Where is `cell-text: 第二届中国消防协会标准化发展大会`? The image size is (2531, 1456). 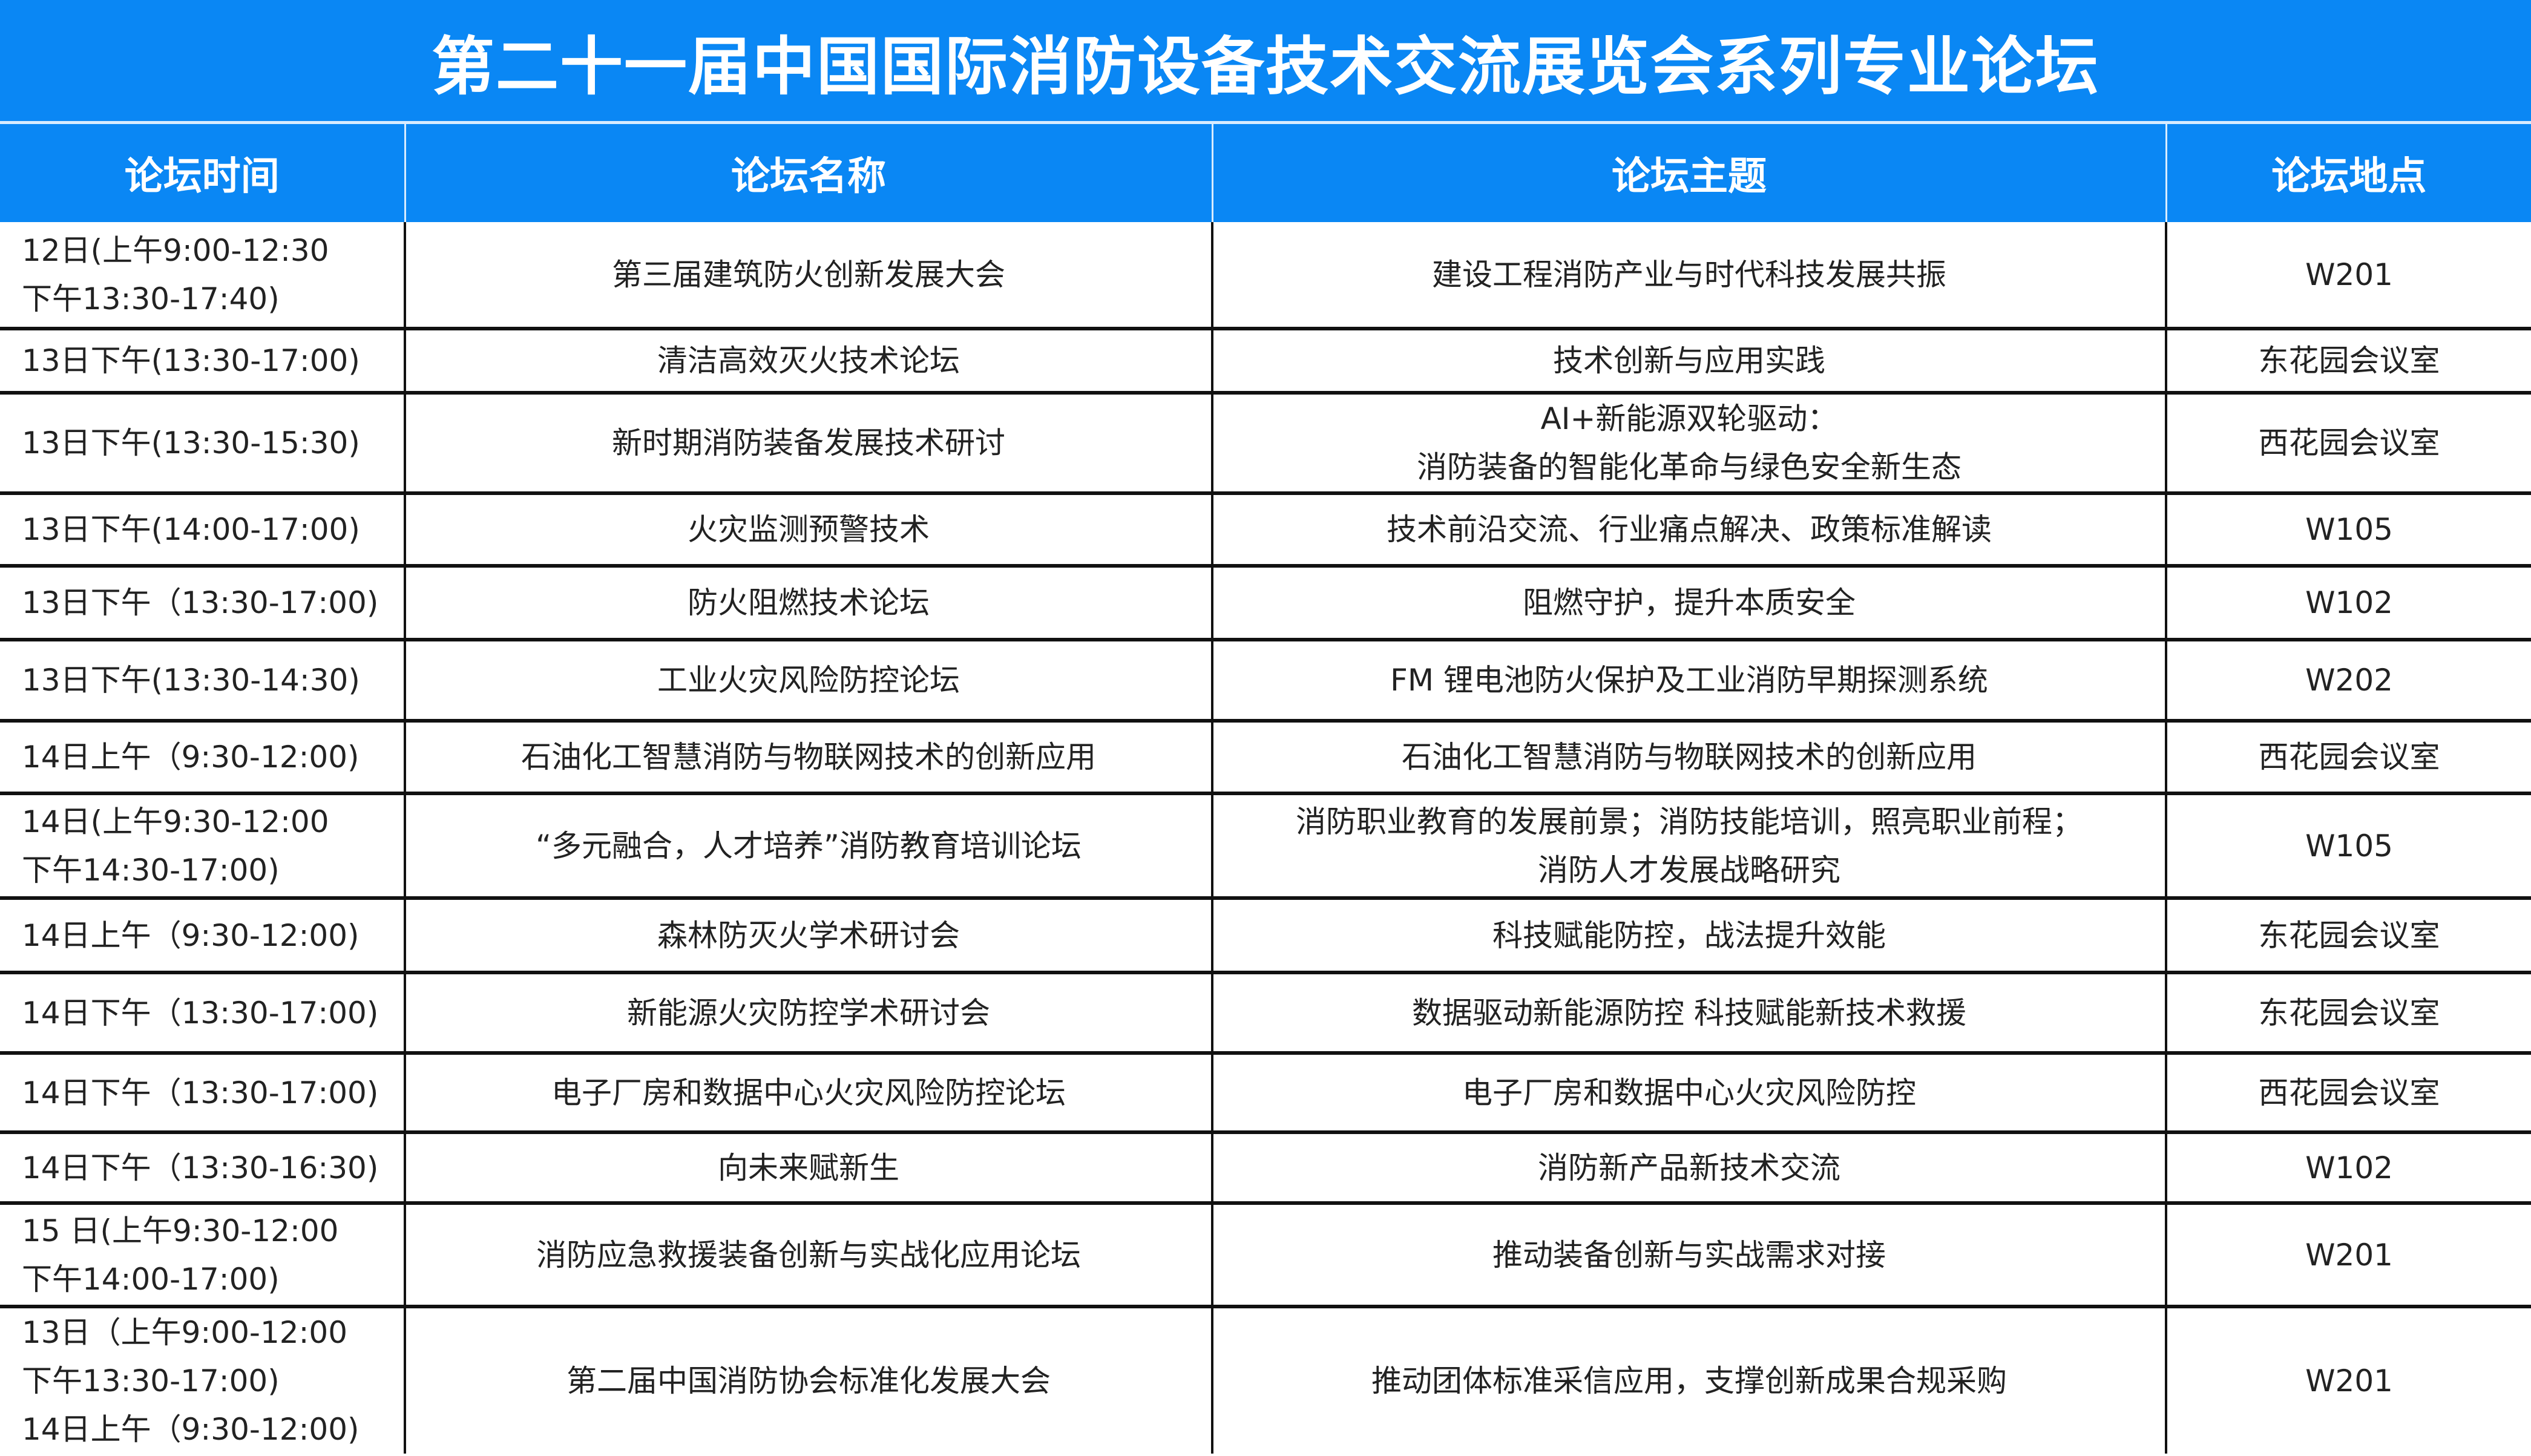 cell-text: 第二届中国消防协会标准化发展大会 is located at coordinates (809, 1381).